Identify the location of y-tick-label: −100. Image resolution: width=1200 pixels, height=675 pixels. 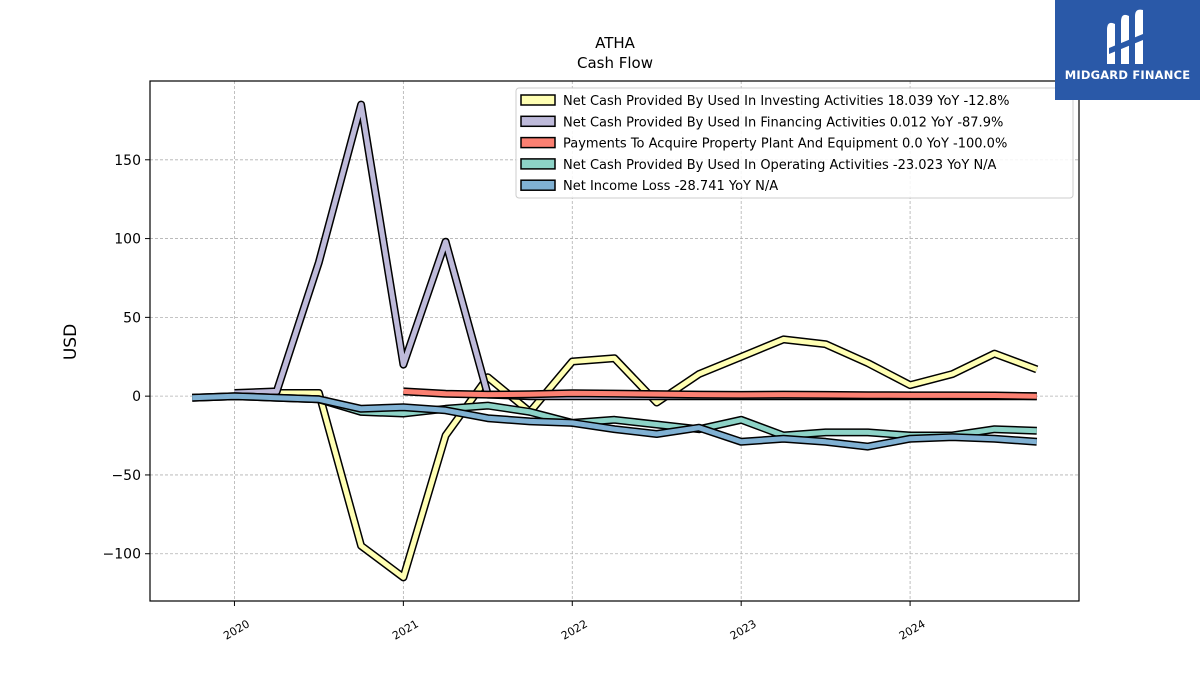
(122, 555).